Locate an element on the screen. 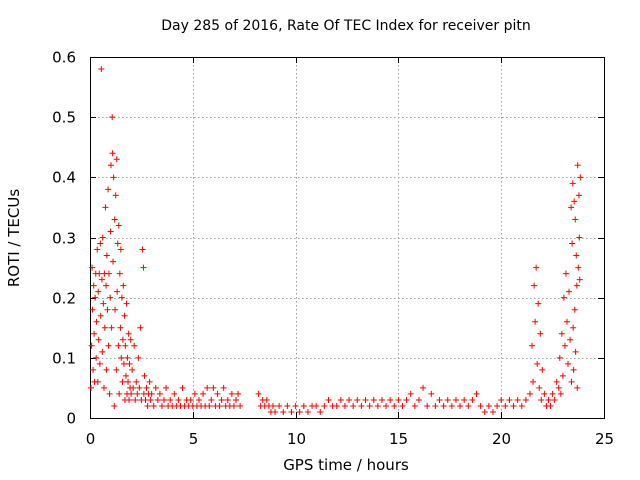  y-tick-label: 0.2 is located at coordinates (64, 299).